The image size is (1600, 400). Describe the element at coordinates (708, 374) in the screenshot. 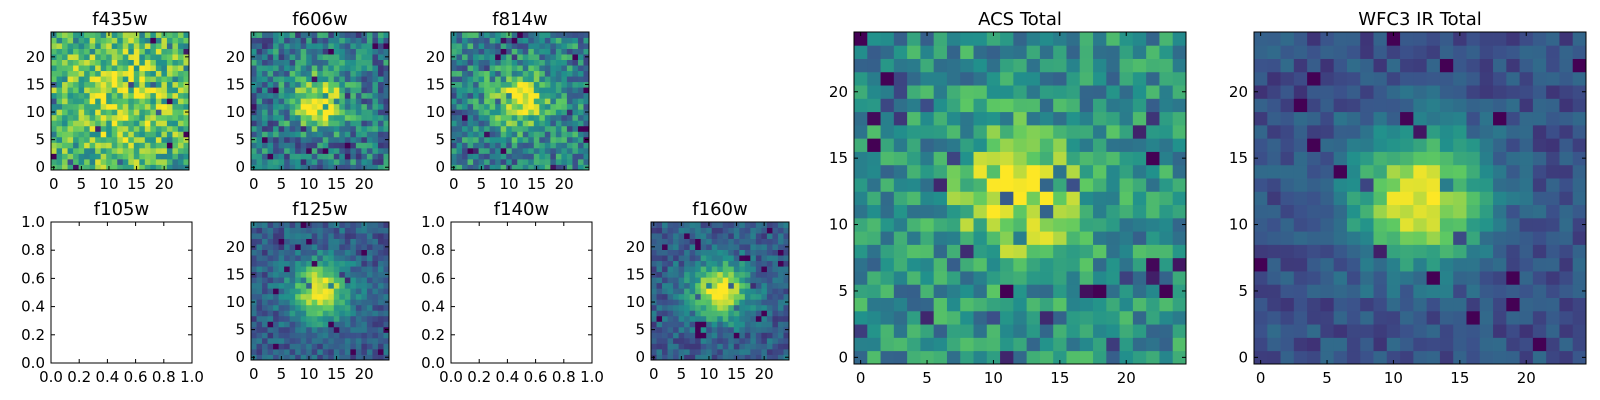

I see `x-tick-label: 10` at that location.